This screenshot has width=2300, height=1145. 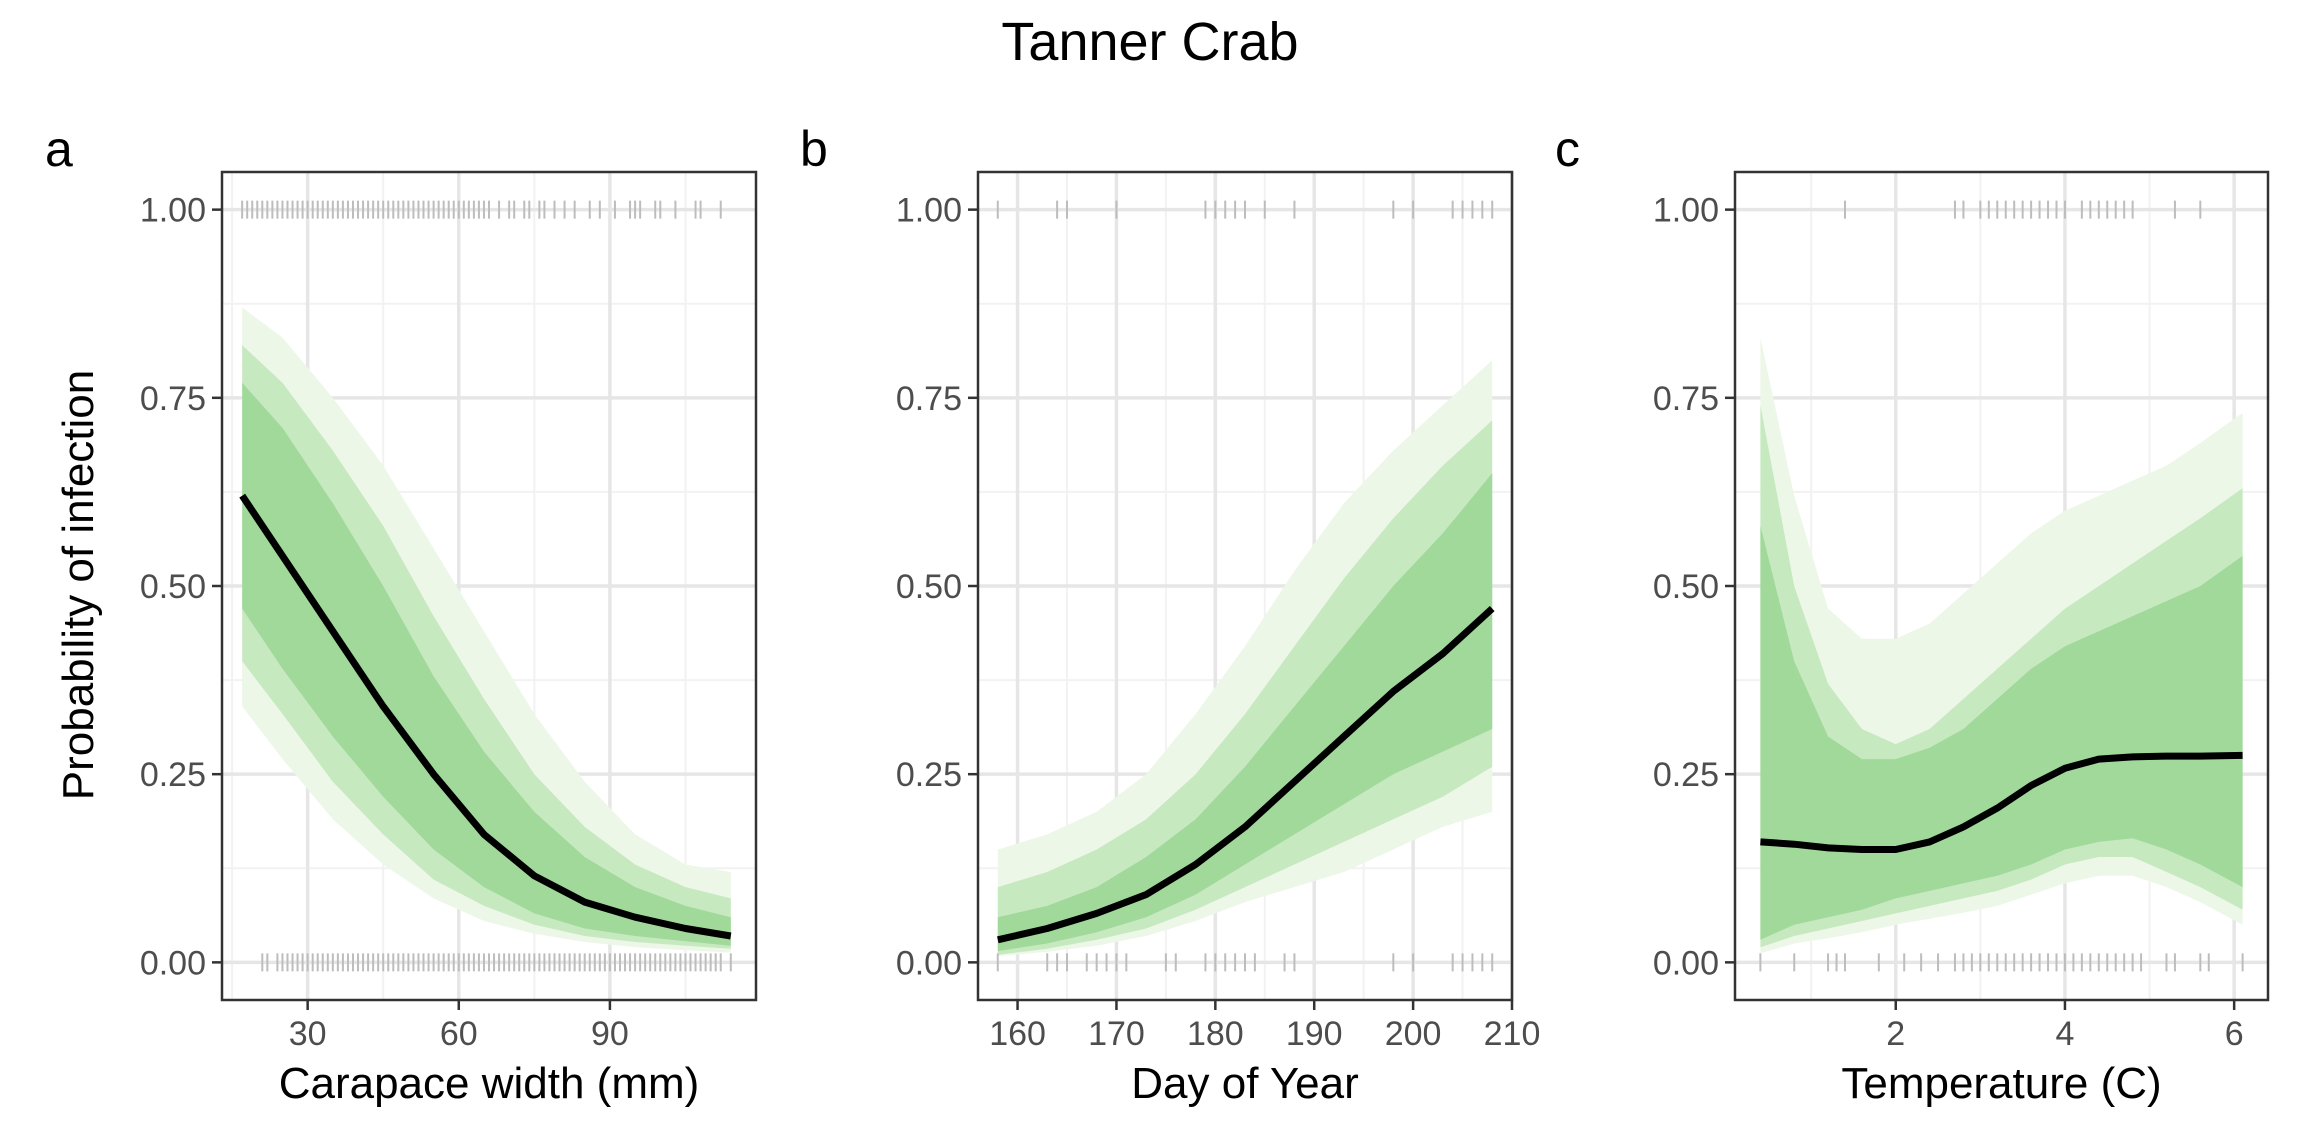 I want to click on y-axis-title: Probability of infection, so click(x=78, y=585).